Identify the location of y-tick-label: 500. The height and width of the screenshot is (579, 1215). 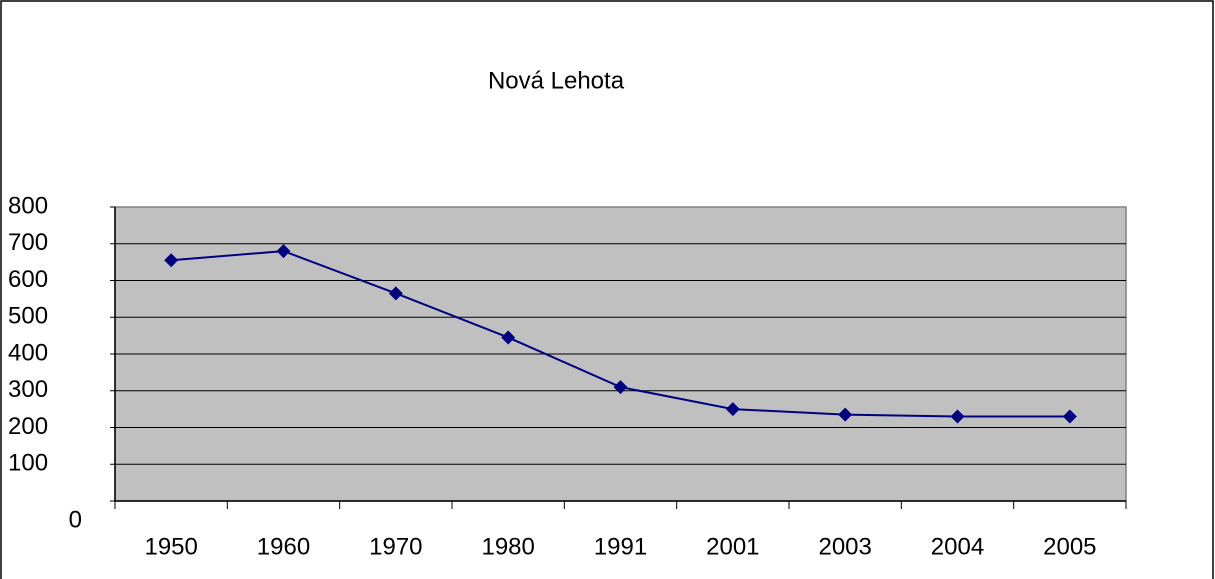
(28, 316).